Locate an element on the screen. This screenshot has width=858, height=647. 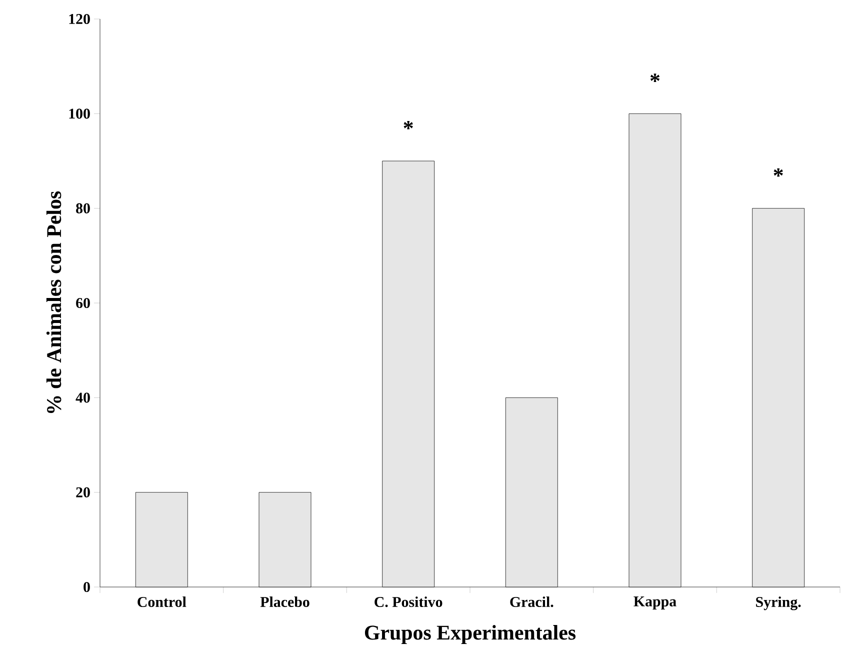
x-axis-title: Grupos Experimentales is located at coordinates (470, 634).